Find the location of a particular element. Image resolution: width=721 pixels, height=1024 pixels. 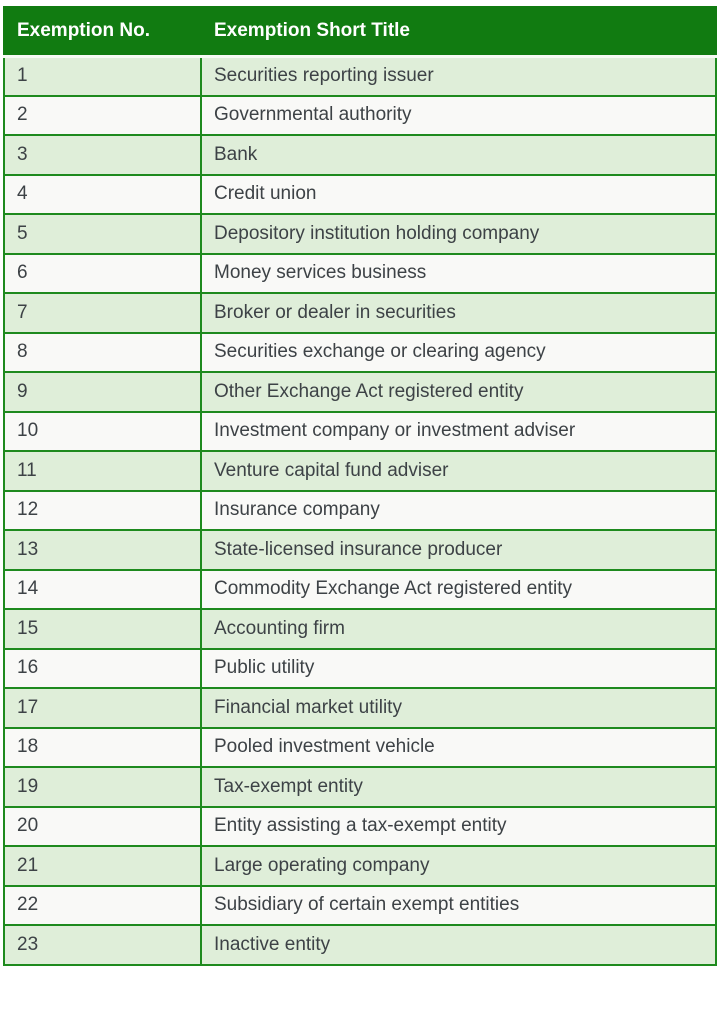

exemption-title-cell: Credit union is located at coordinates (458, 194).